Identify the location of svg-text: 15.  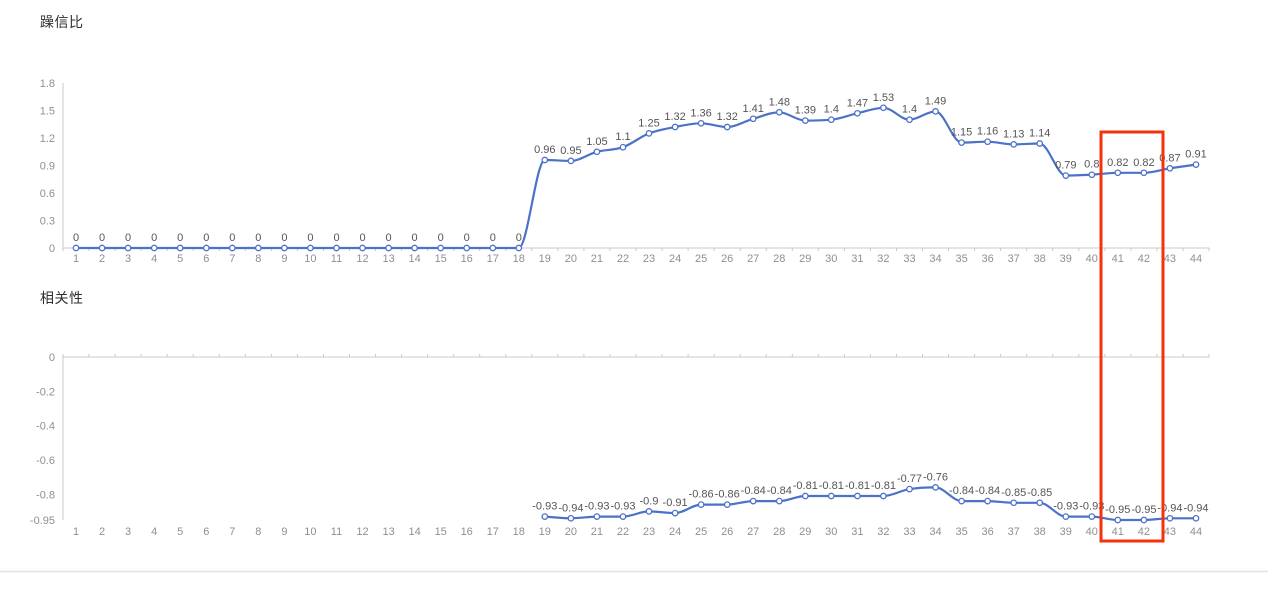
(441, 259).